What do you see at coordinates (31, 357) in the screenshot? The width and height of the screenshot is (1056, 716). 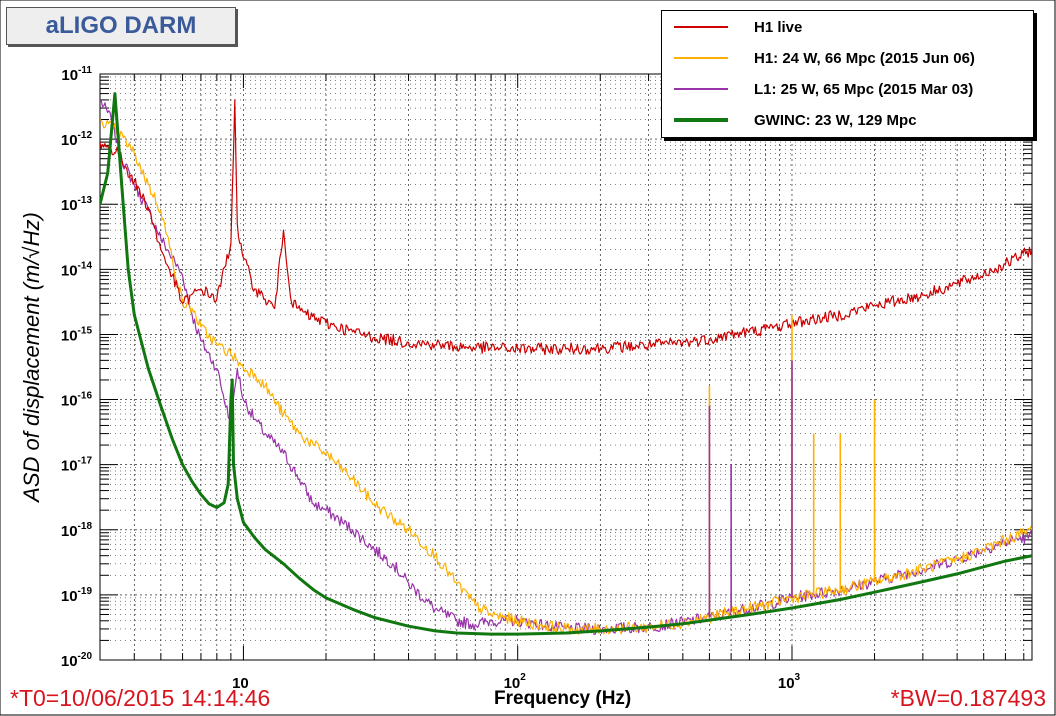 I see `y-axis-label: ASD of displacement (m/√Hz)` at bounding box center [31, 357].